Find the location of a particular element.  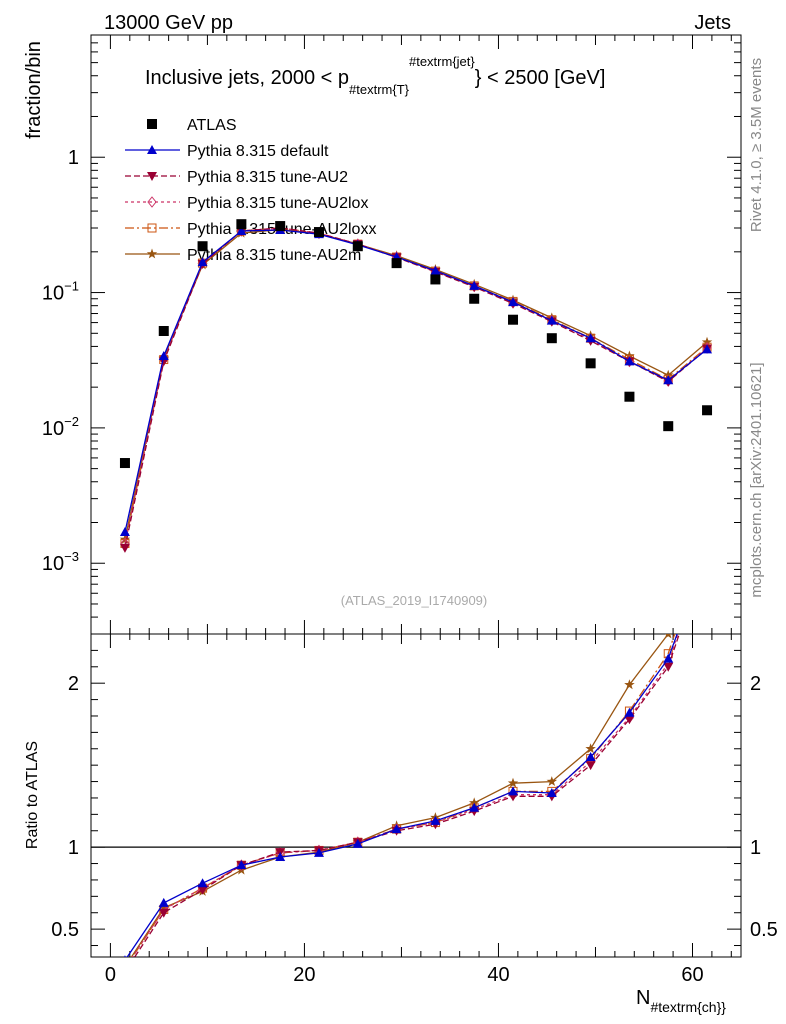

legend-item: Pythia 8.315 default is located at coordinates (227, 151).